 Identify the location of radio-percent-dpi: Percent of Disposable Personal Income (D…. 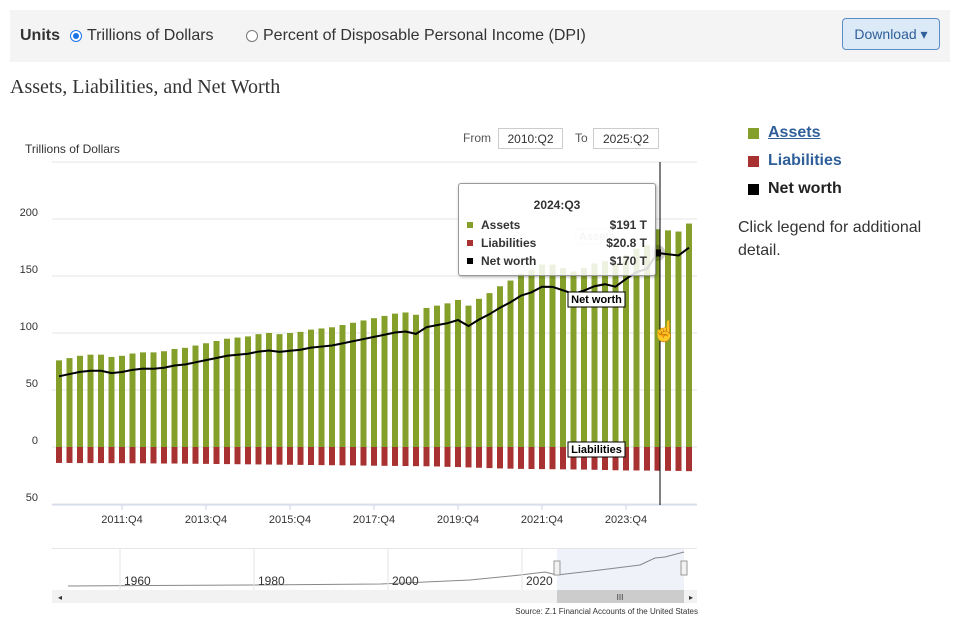
(416, 36).